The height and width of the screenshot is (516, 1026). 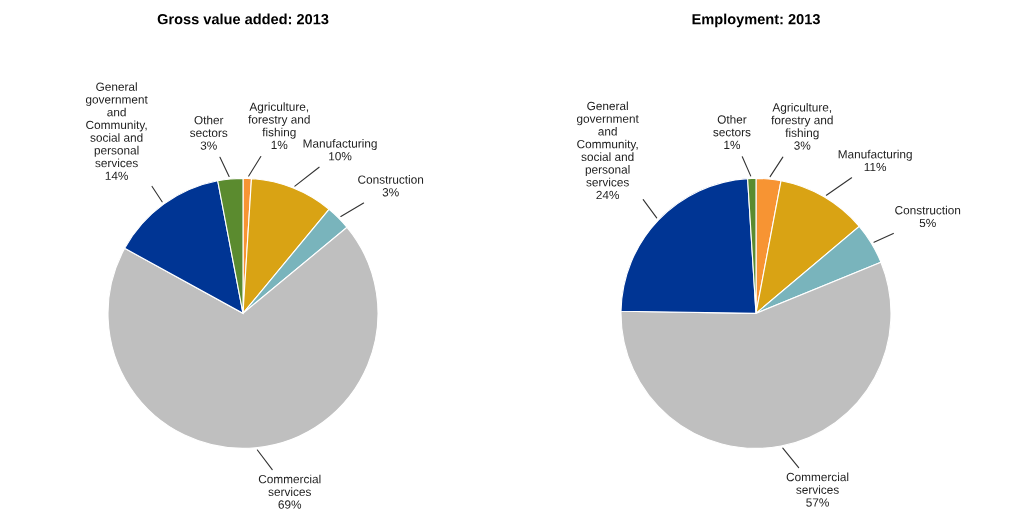 I want to click on chart-title: Employment: 2013, so click(x=756, y=20).